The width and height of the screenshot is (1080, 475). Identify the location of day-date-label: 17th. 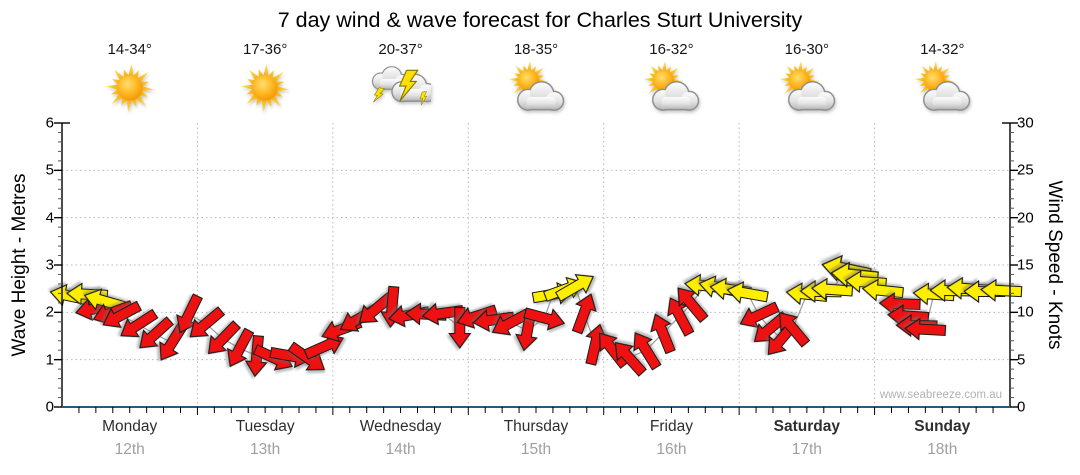
(806, 449).